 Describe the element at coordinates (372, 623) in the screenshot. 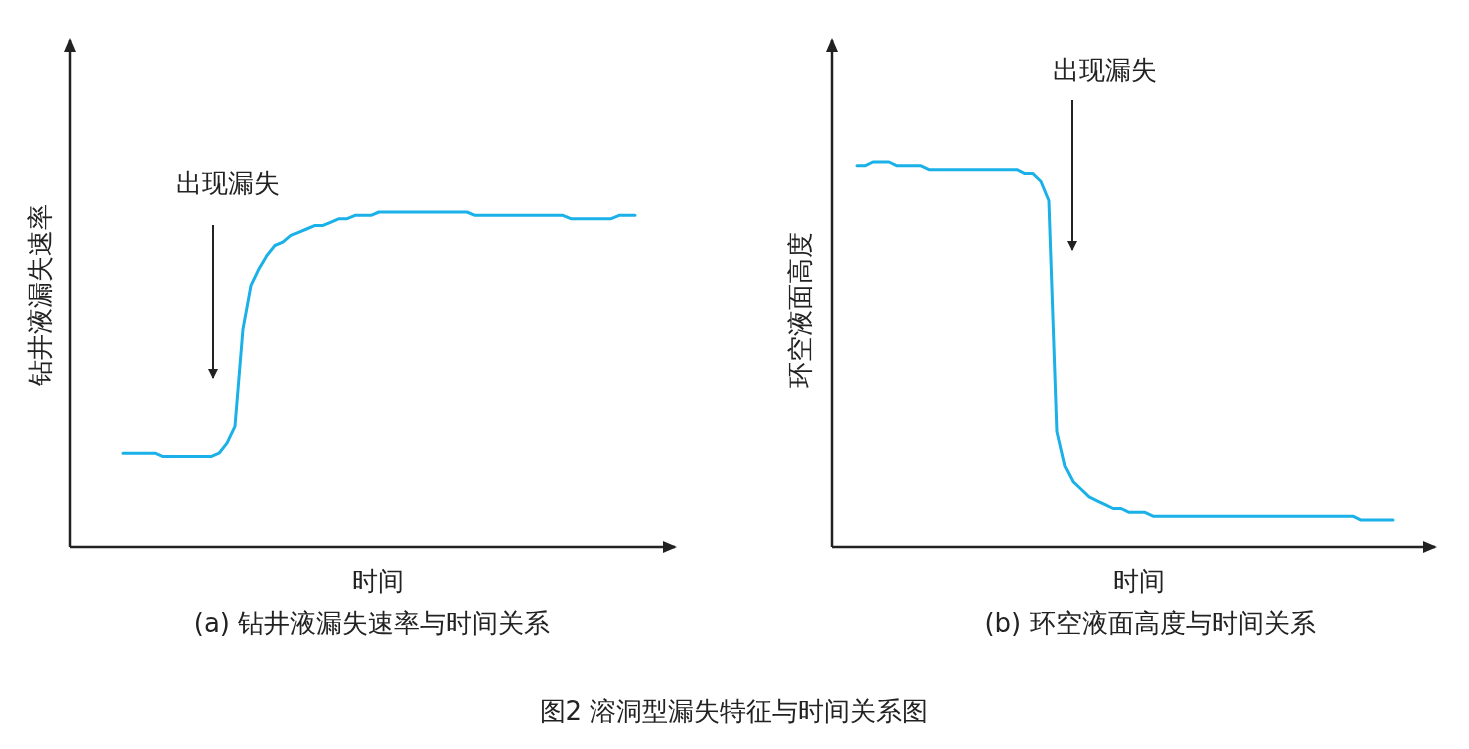

I see `text: (a) 钻井液漏失速率与时间关系` at that location.